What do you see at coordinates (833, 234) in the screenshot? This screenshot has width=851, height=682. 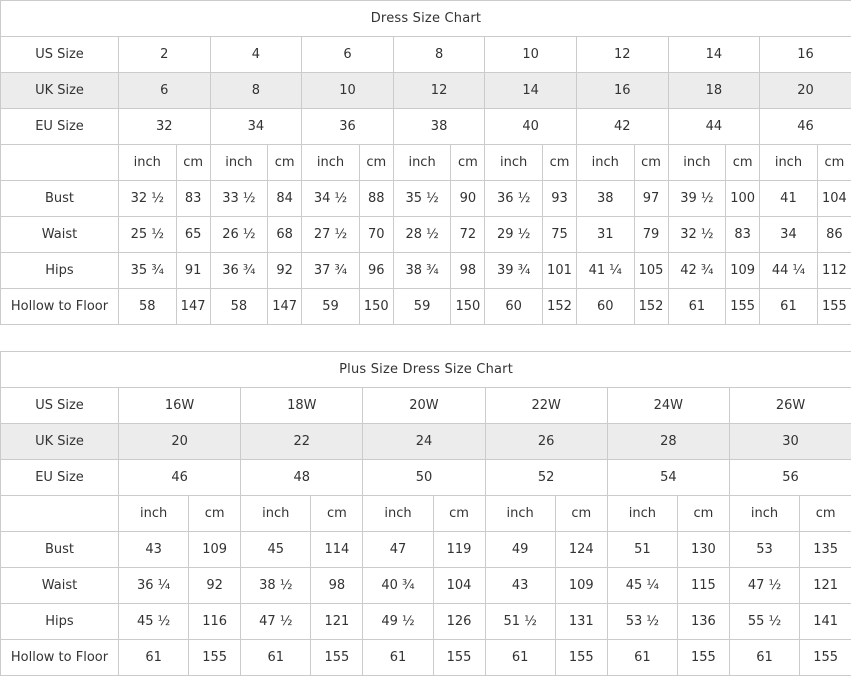 I see `measure-cm-value: 86` at bounding box center [833, 234].